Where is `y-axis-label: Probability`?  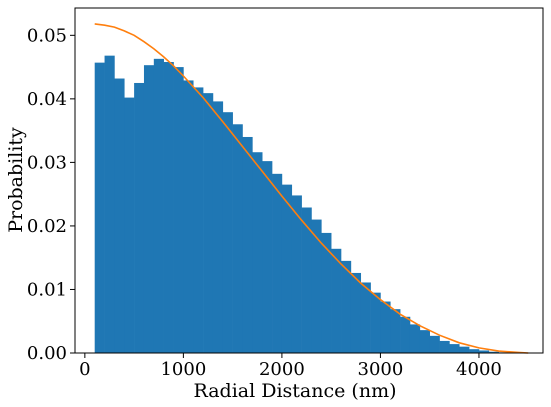
y-axis-label: Probability is located at coordinates (16, 180).